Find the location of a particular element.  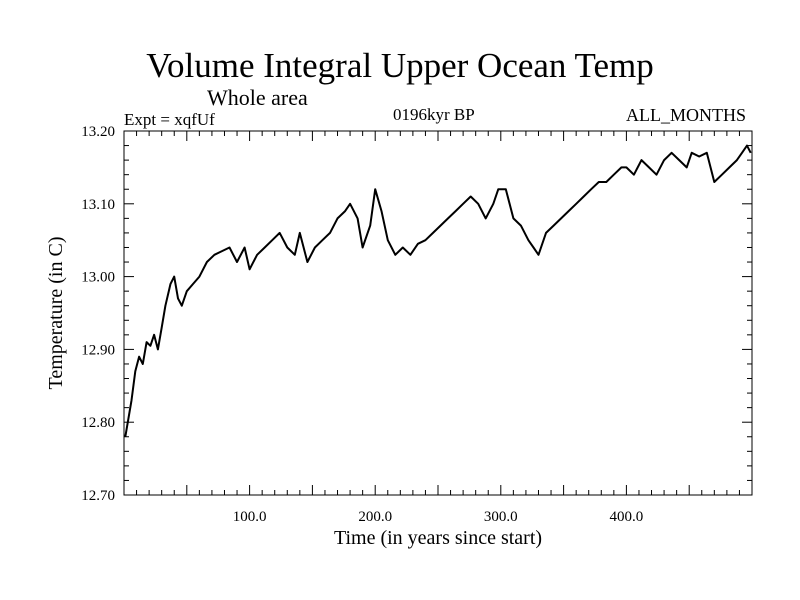

y-tick-label: 13.10 is located at coordinates (98, 205).